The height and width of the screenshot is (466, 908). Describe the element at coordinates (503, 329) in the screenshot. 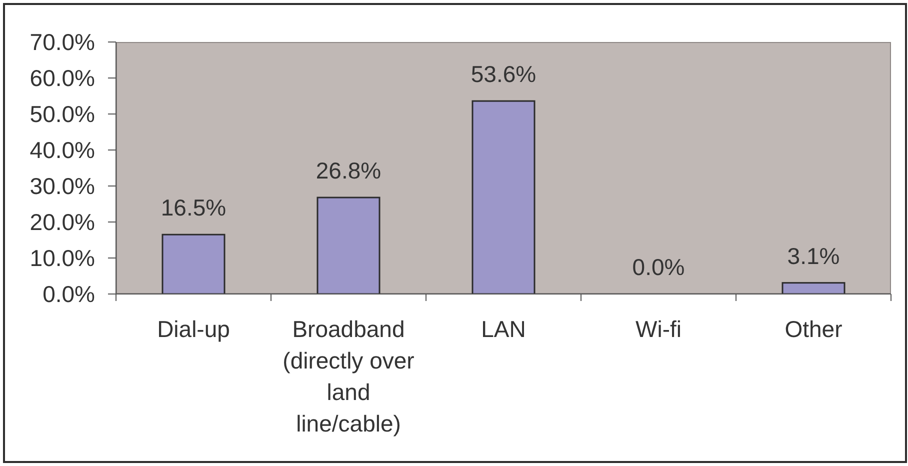

I see `x-tick-label: LAN` at that location.